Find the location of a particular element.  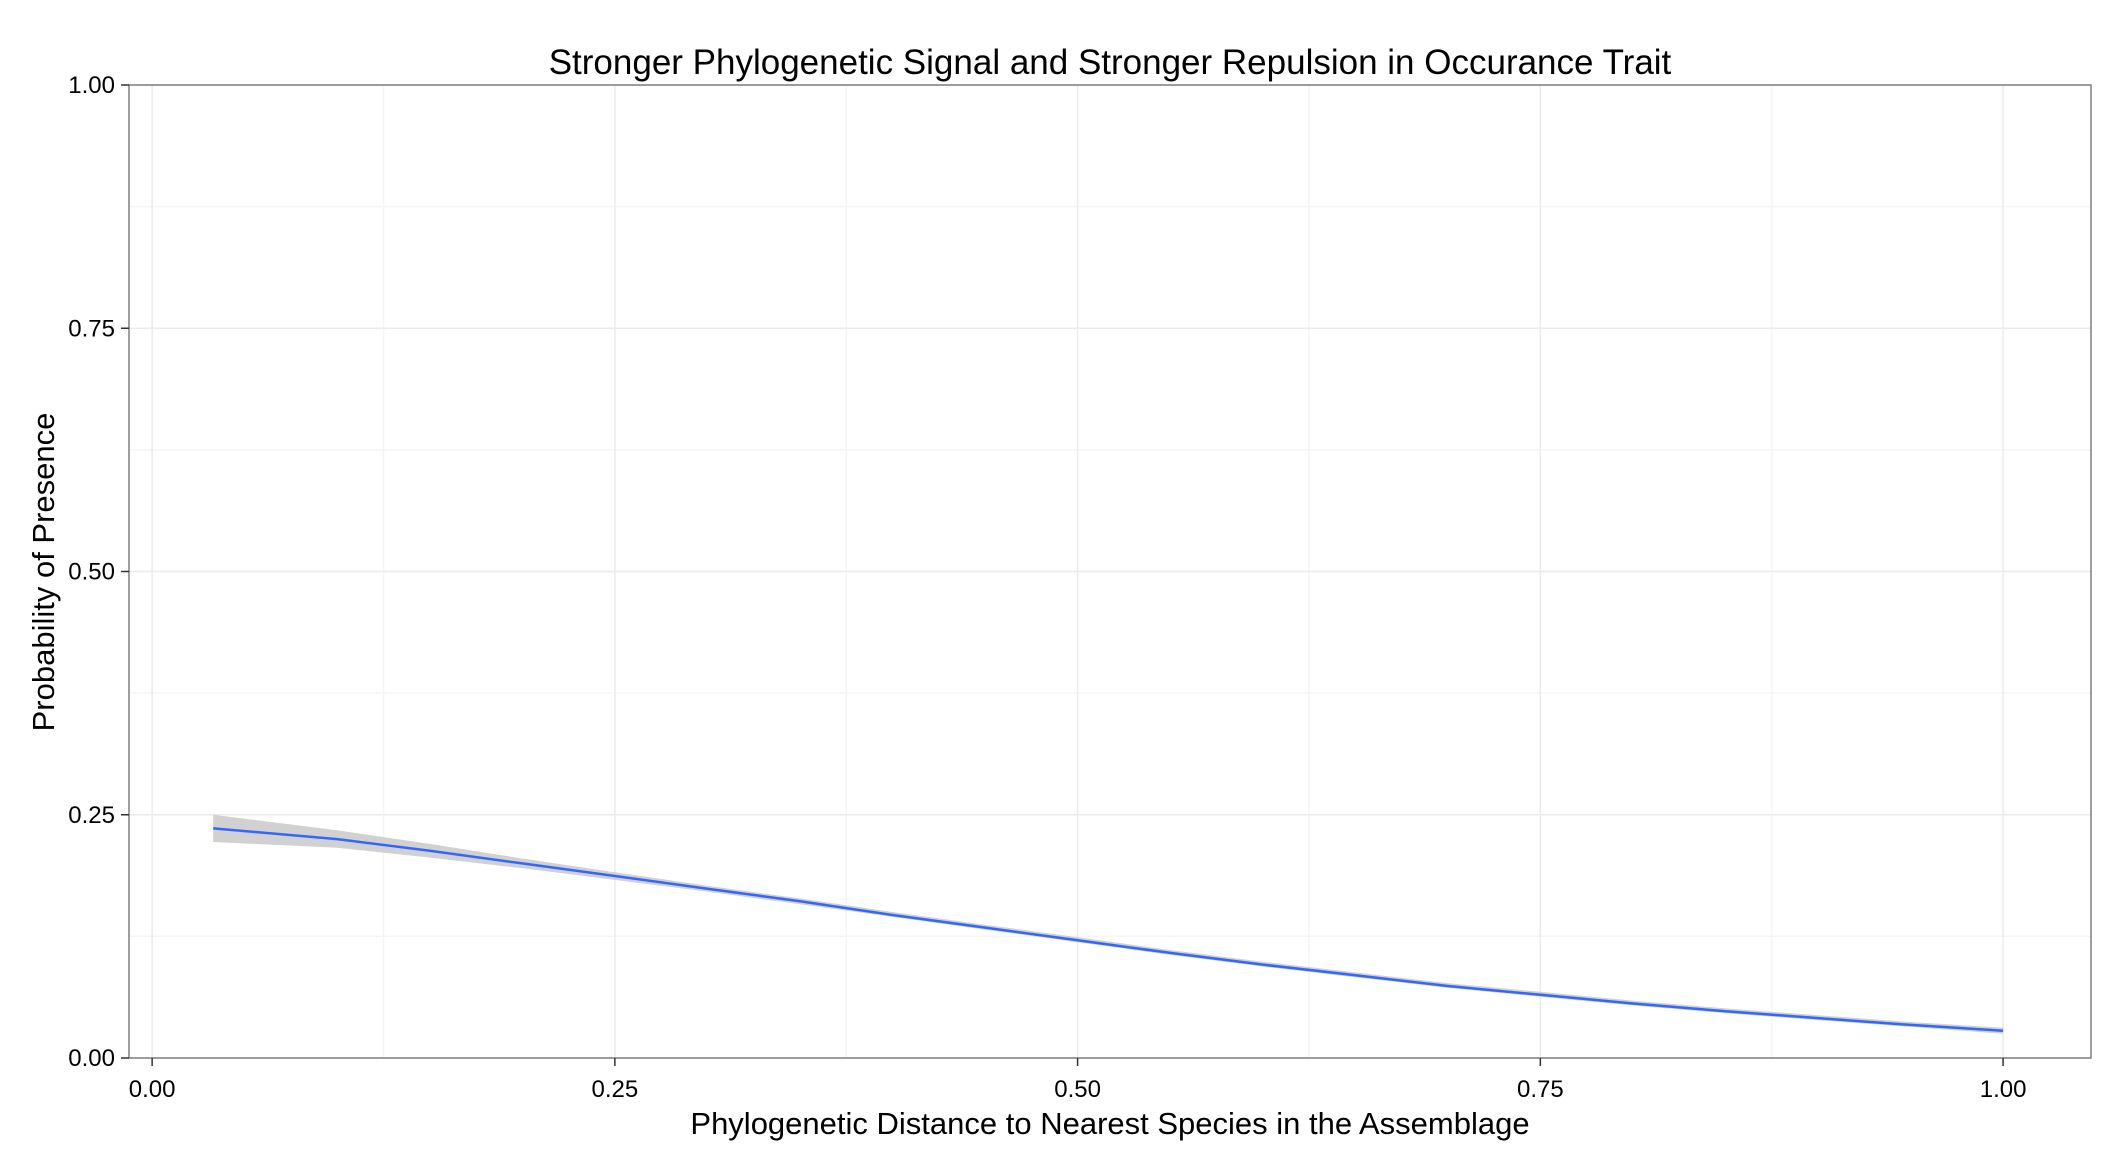

x-tick-label: 0.00 is located at coordinates (152, 1089).